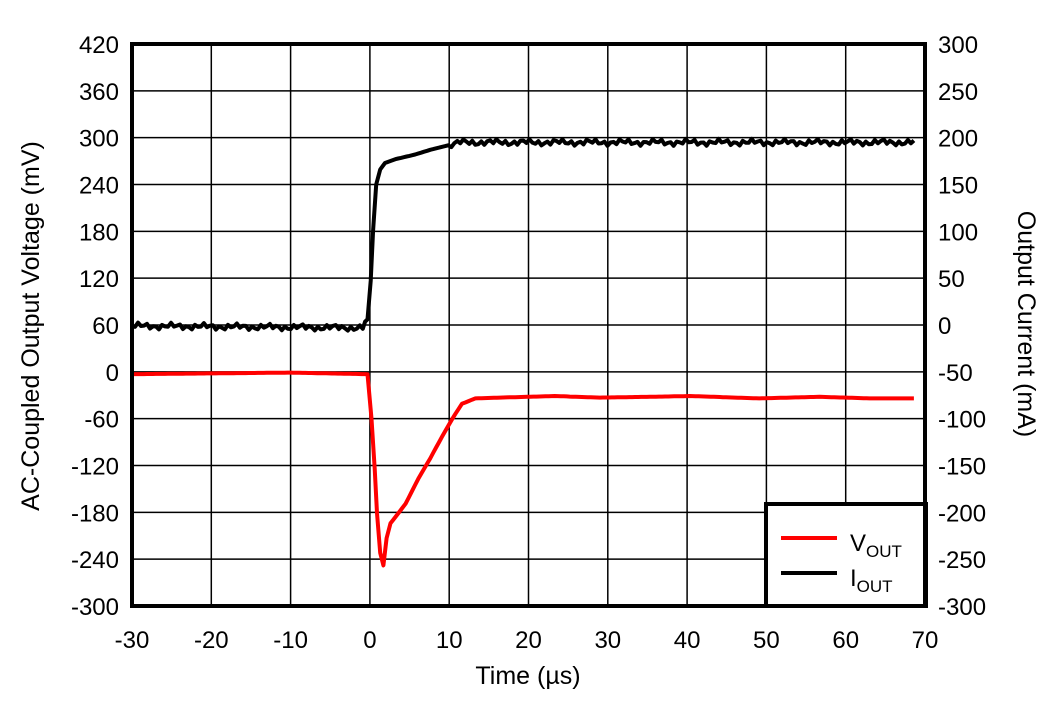 This screenshot has width=1056, height=701. I want to click on y-tick-label-right: 200, so click(958, 139).